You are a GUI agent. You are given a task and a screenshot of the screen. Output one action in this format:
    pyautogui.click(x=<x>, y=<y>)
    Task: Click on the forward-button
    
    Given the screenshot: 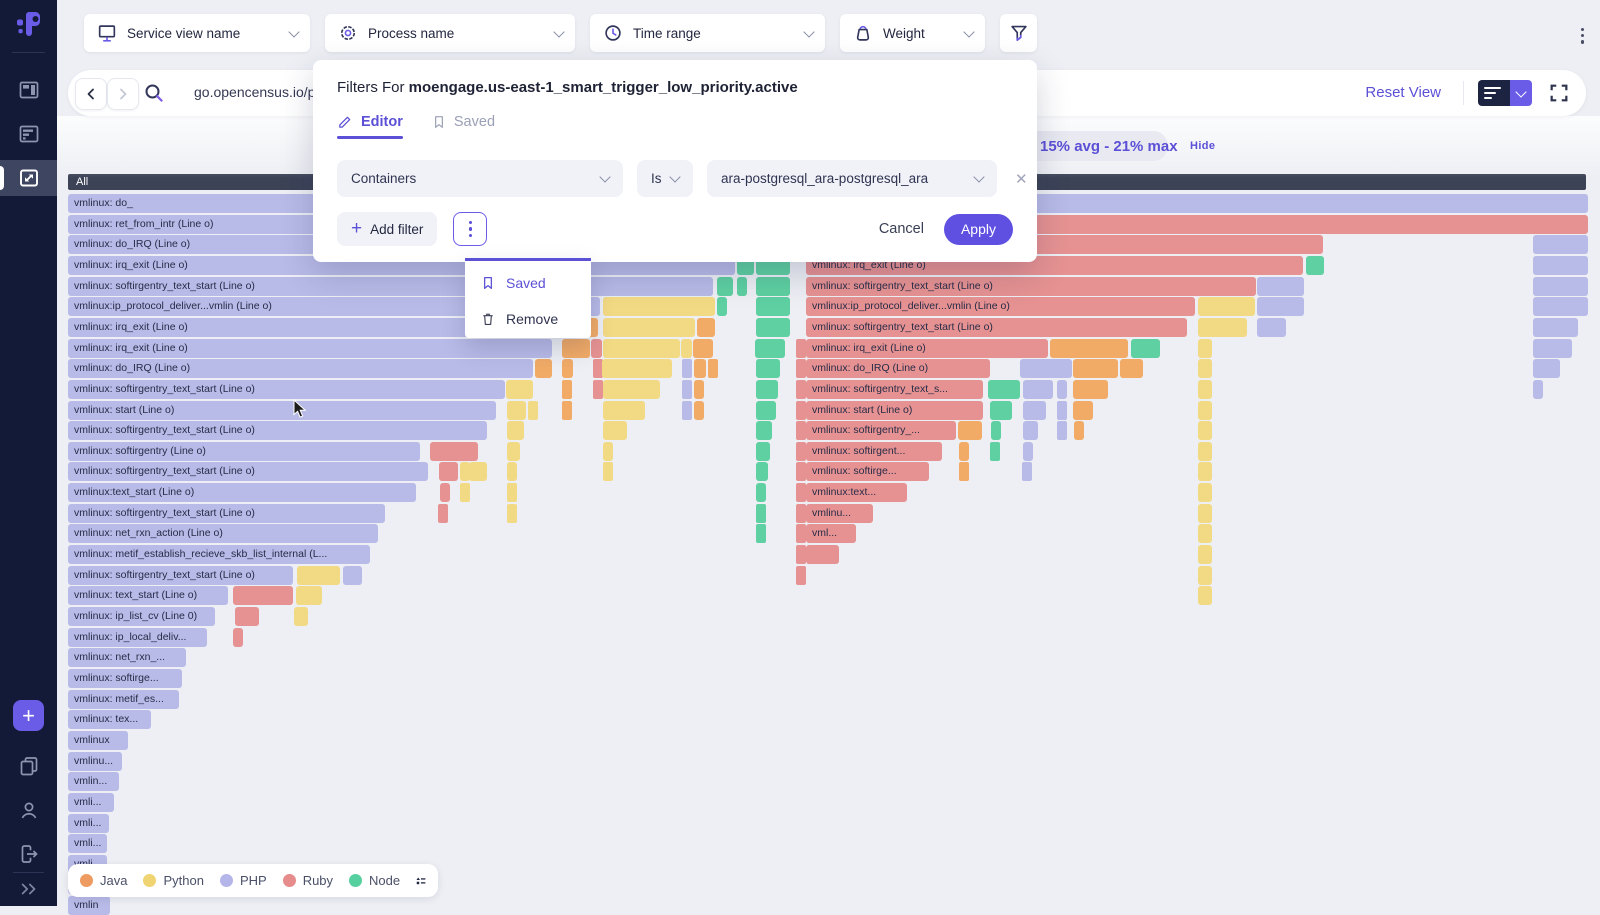 What is the action you would take?
    pyautogui.click(x=123, y=94)
    